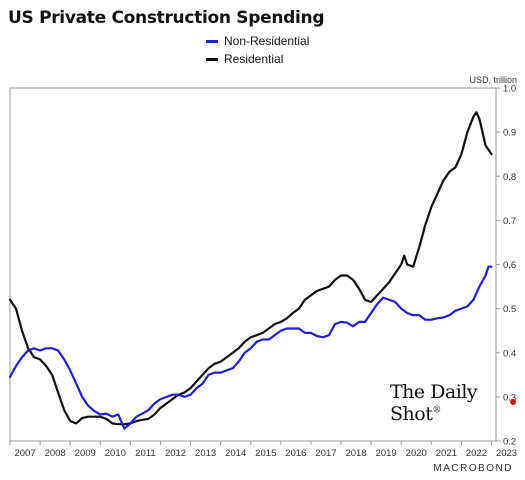 This screenshot has width=525, height=480. I want to click on brand-logo: The Daily Shot®, so click(457, 403).